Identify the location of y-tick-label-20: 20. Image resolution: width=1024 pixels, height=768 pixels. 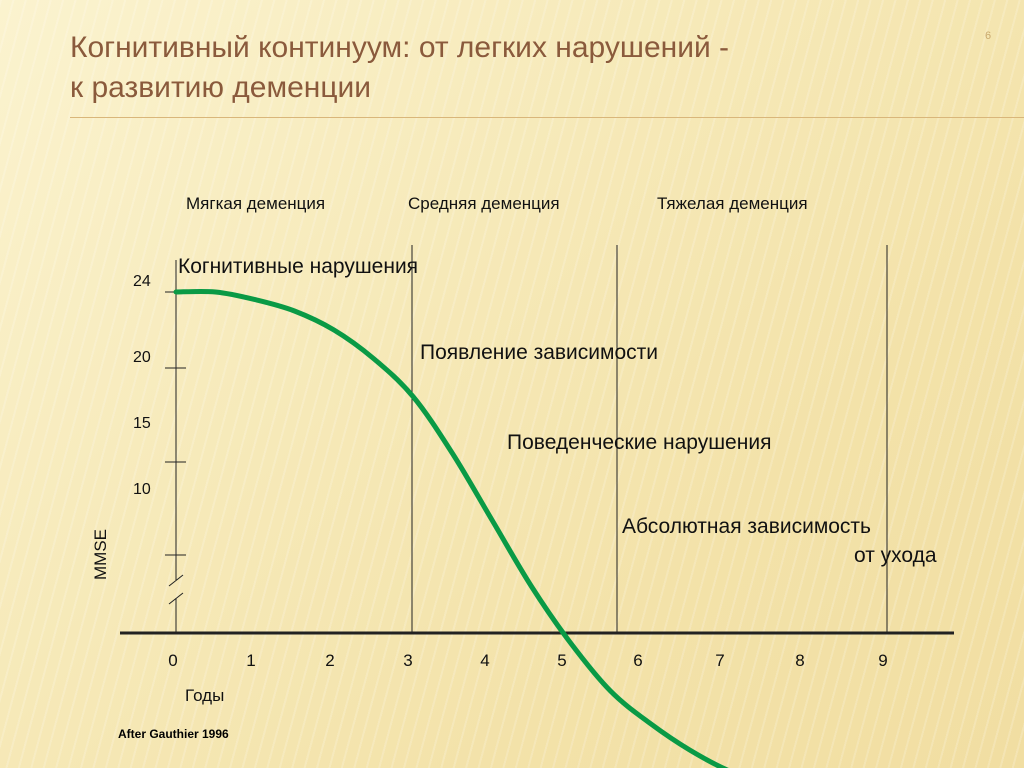
(142, 357).